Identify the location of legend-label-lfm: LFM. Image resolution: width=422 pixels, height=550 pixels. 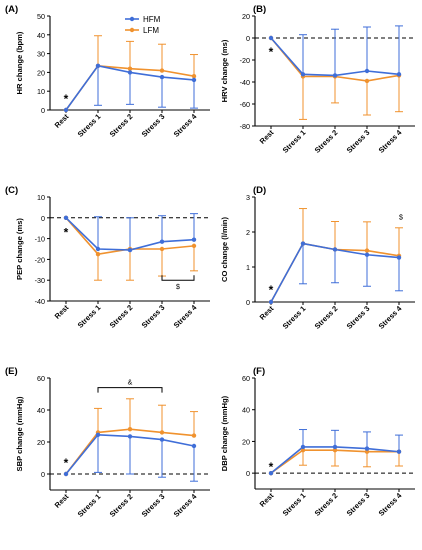
(151, 30).